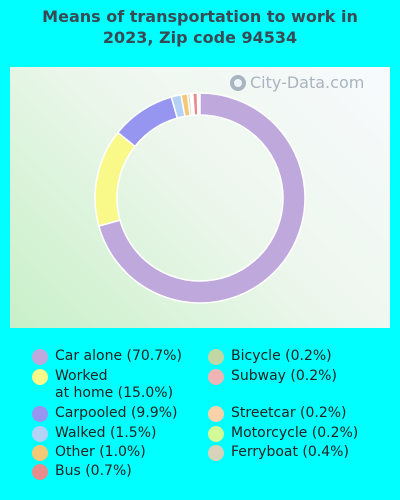  I want to click on city-data-logo-icon, so click(238, 82).